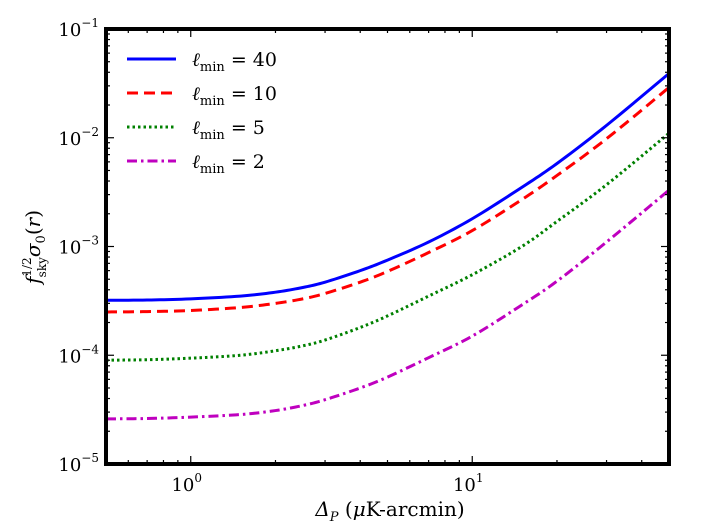 Image resolution: width=708 pixels, height=531 pixels. What do you see at coordinates (78, 28) in the screenshot?
I see `y-tick-label: 10⁻¹` at bounding box center [78, 28].